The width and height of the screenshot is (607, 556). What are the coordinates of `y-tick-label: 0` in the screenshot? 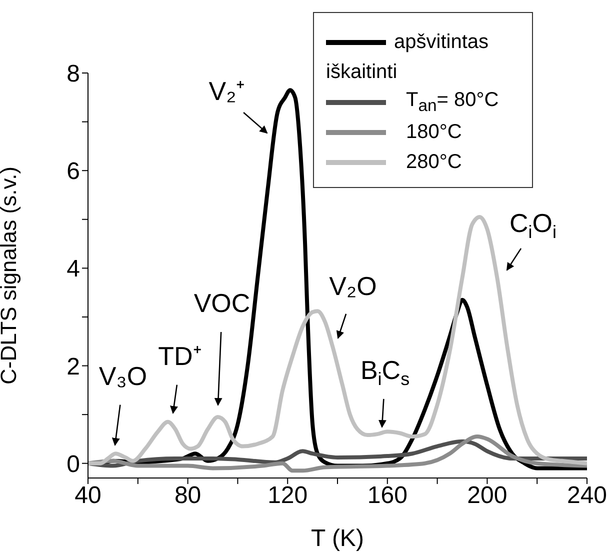 It's located at (73, 464).